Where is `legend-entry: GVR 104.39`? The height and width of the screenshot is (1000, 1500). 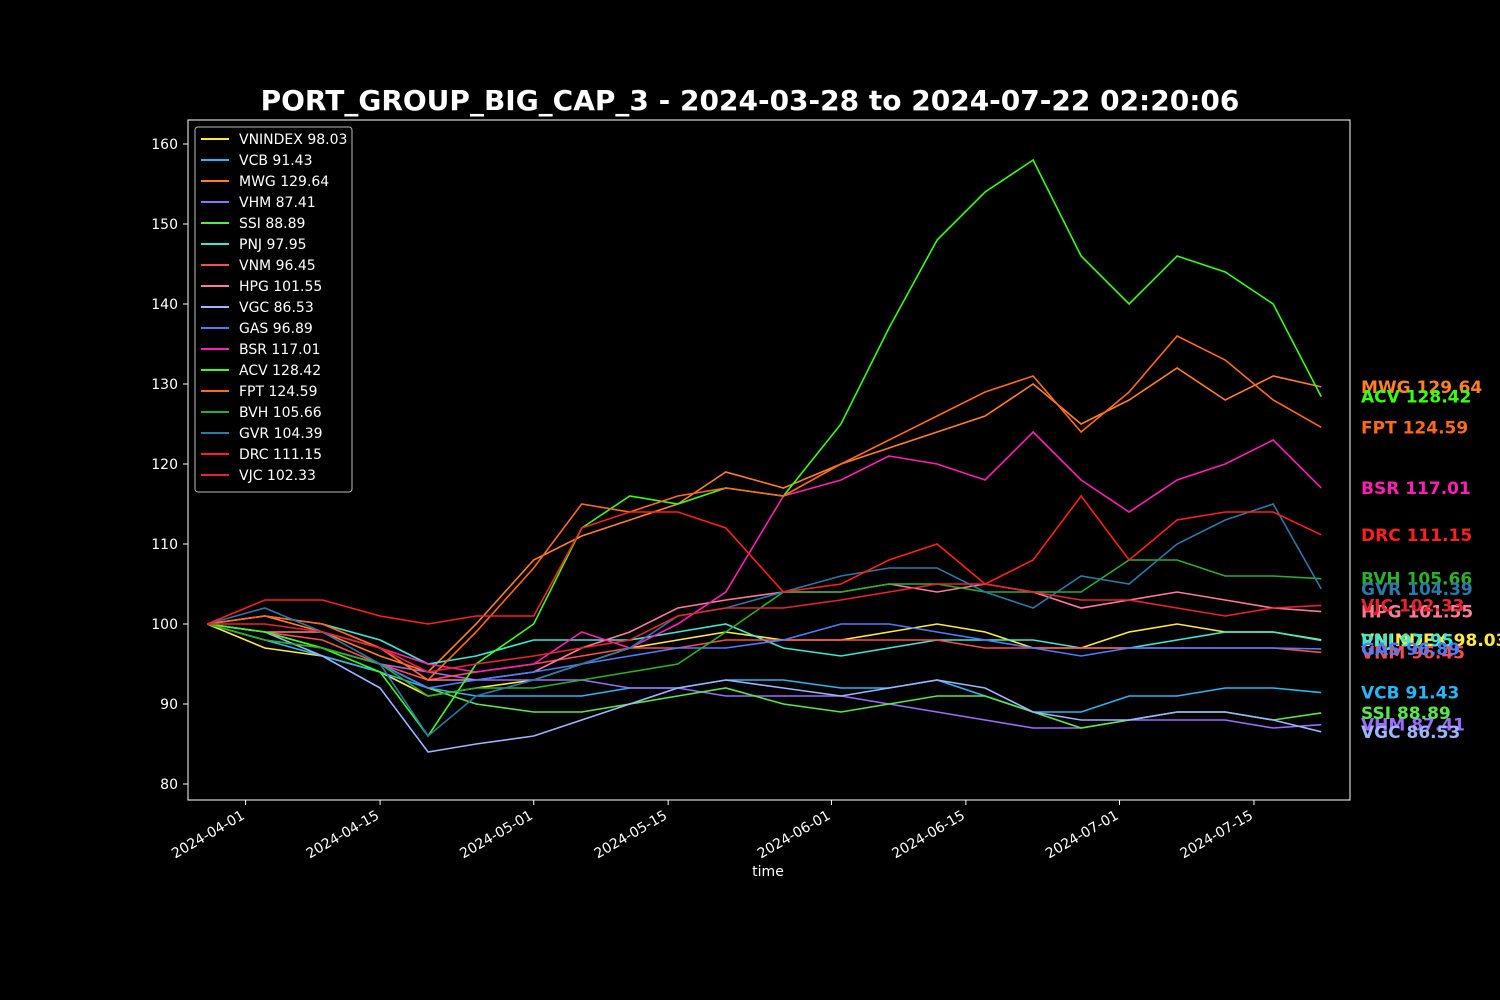
legend-entry: GVR 104.39 is located at coordinates (281, 434).